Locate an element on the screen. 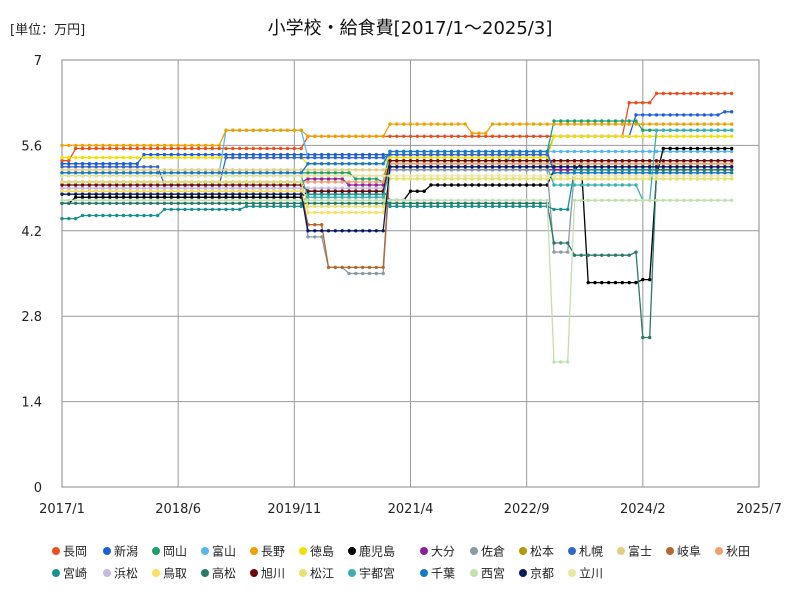 This screenshot has height=600, width=800. legend-label: 松江 is located at coordinates (322, 574).